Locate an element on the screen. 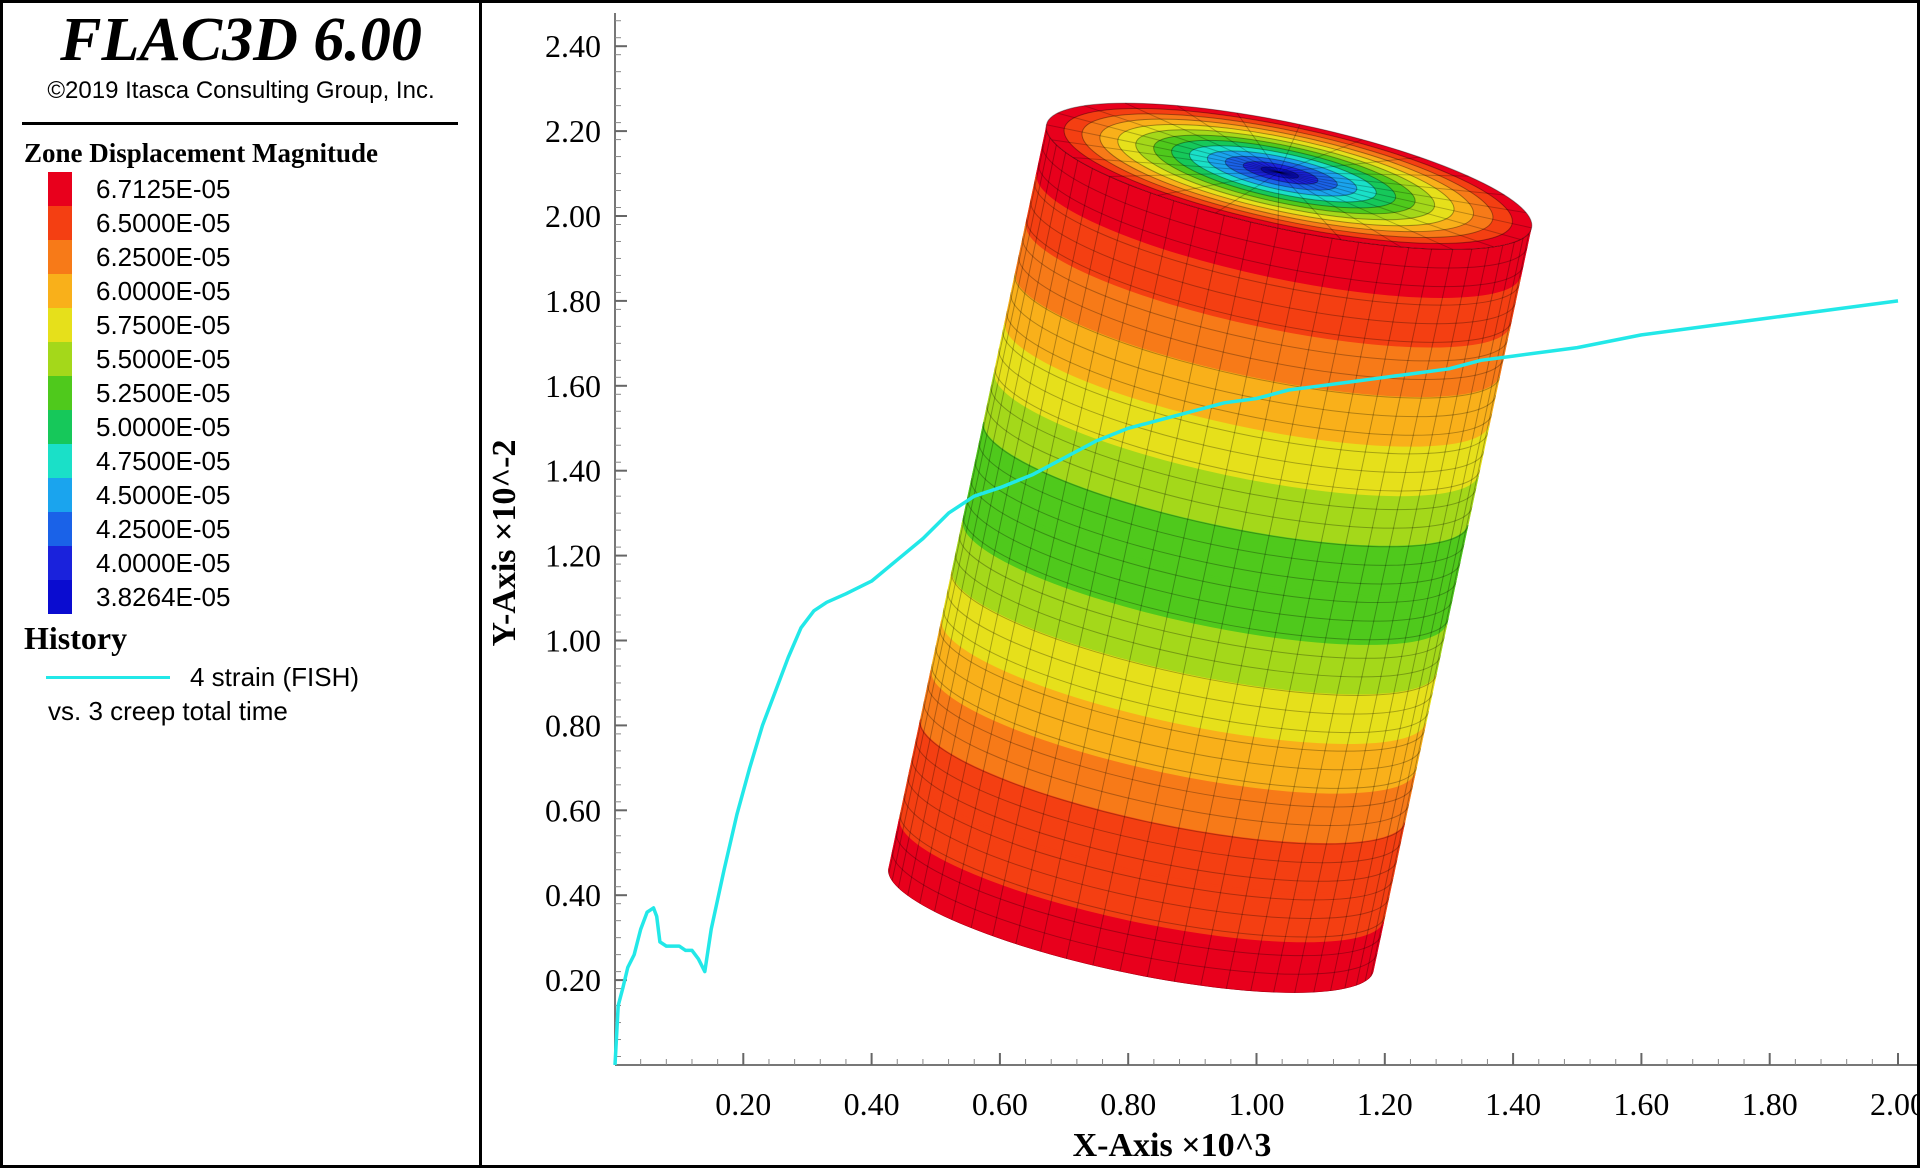 This screenshot has height=1168, width=1920. history-vs-label: vs. 3 creep total time is located at coordinates (168, 711).